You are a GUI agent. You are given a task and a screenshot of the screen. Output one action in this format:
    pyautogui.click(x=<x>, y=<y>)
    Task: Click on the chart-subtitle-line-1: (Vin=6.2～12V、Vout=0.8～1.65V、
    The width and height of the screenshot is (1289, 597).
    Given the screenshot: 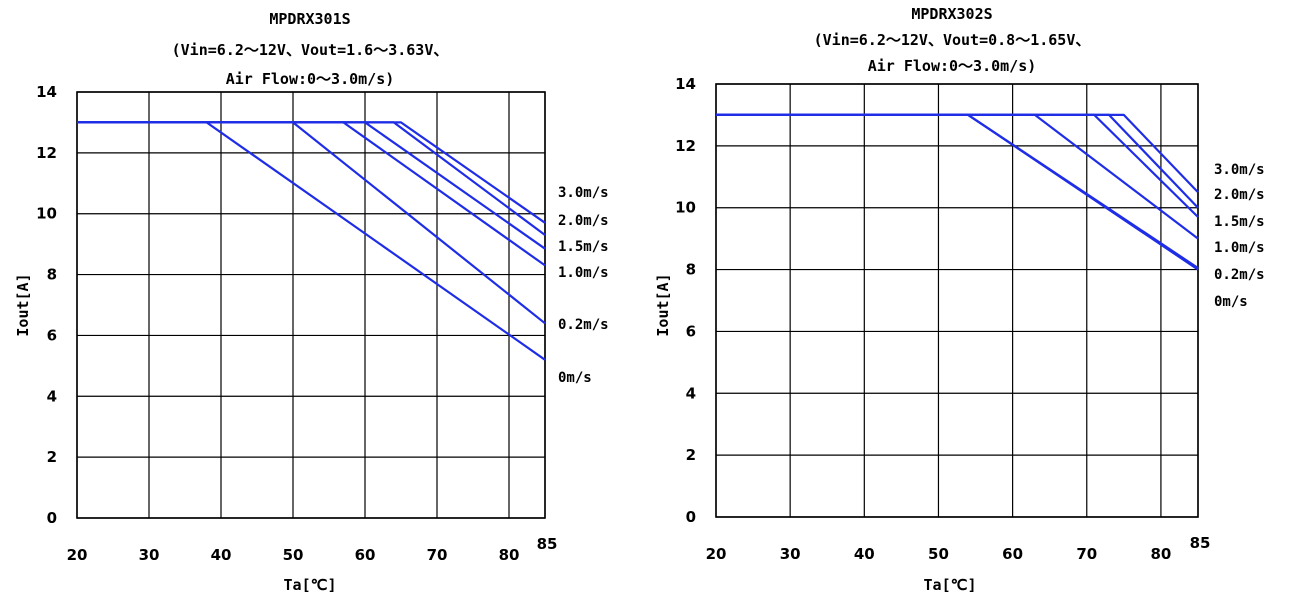 What is the action you would take?
    pyautogui.click(x=952, y=40)
    